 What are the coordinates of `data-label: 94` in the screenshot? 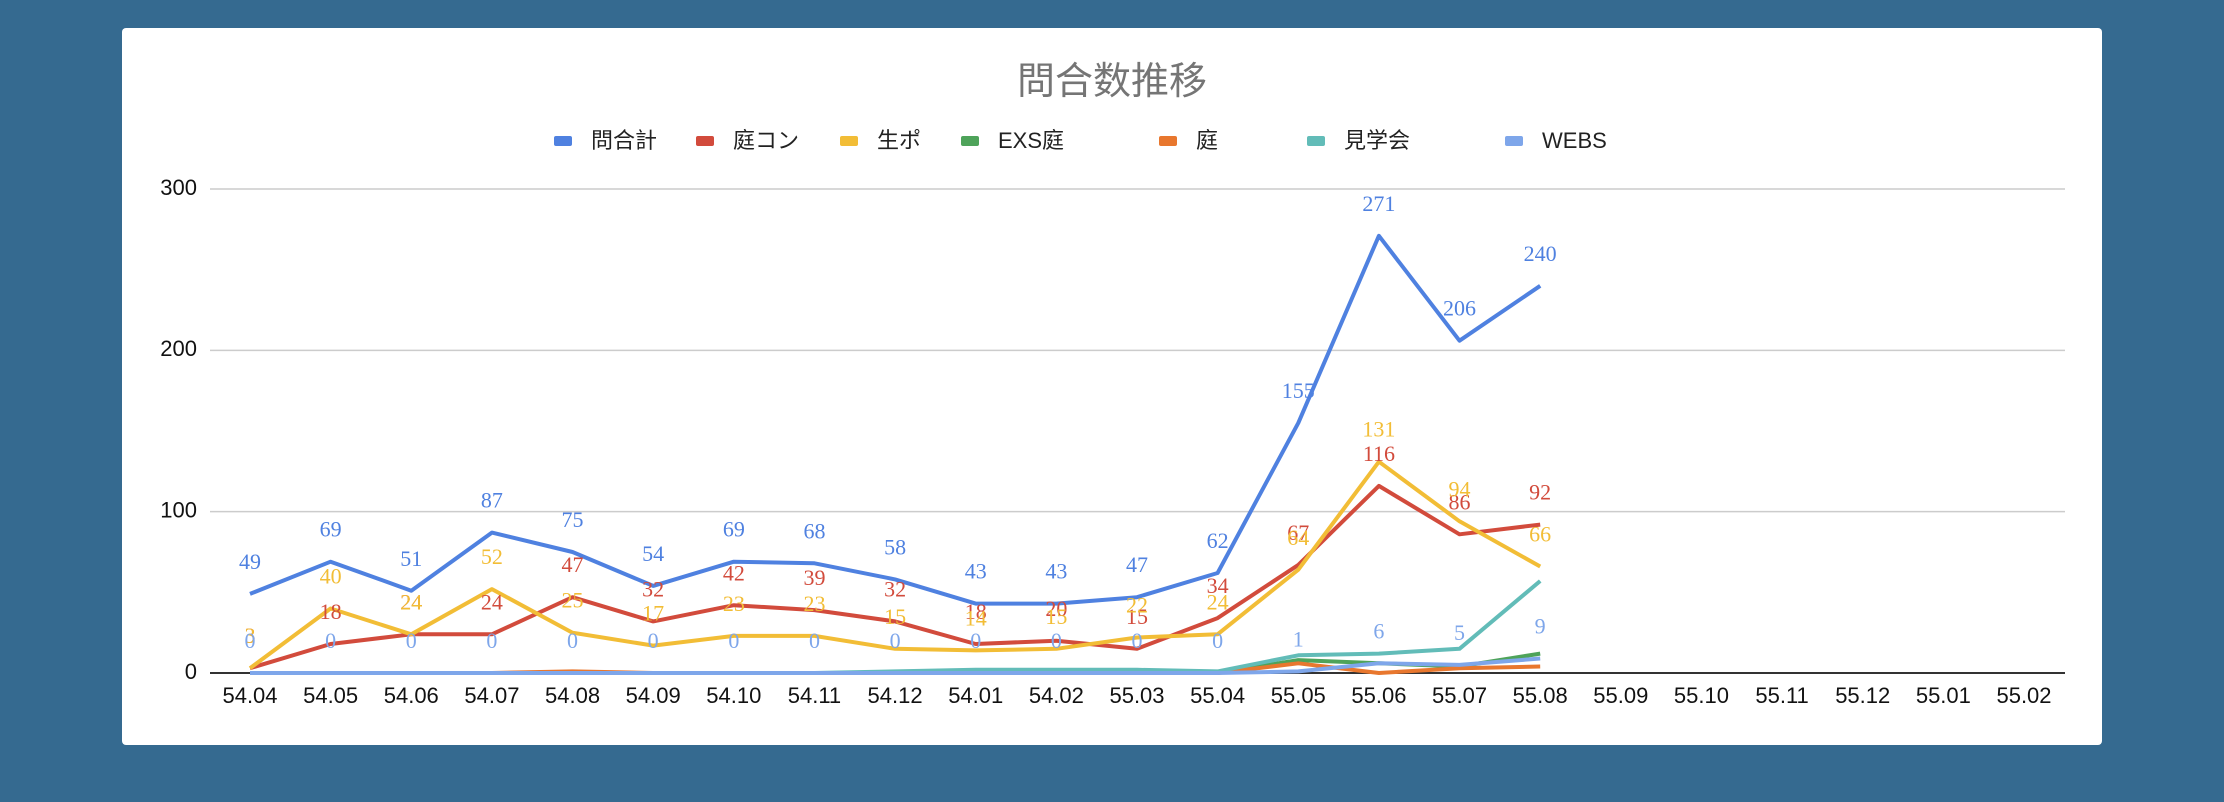 It's located at (1460, 488).